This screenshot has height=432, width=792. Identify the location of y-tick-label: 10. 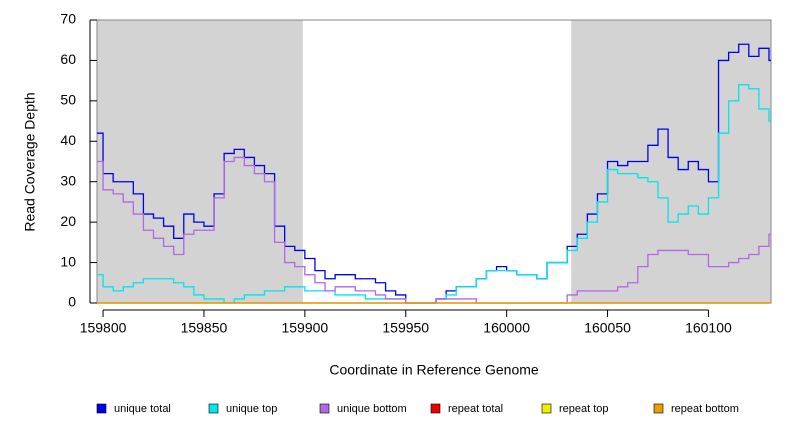
(68, 261).